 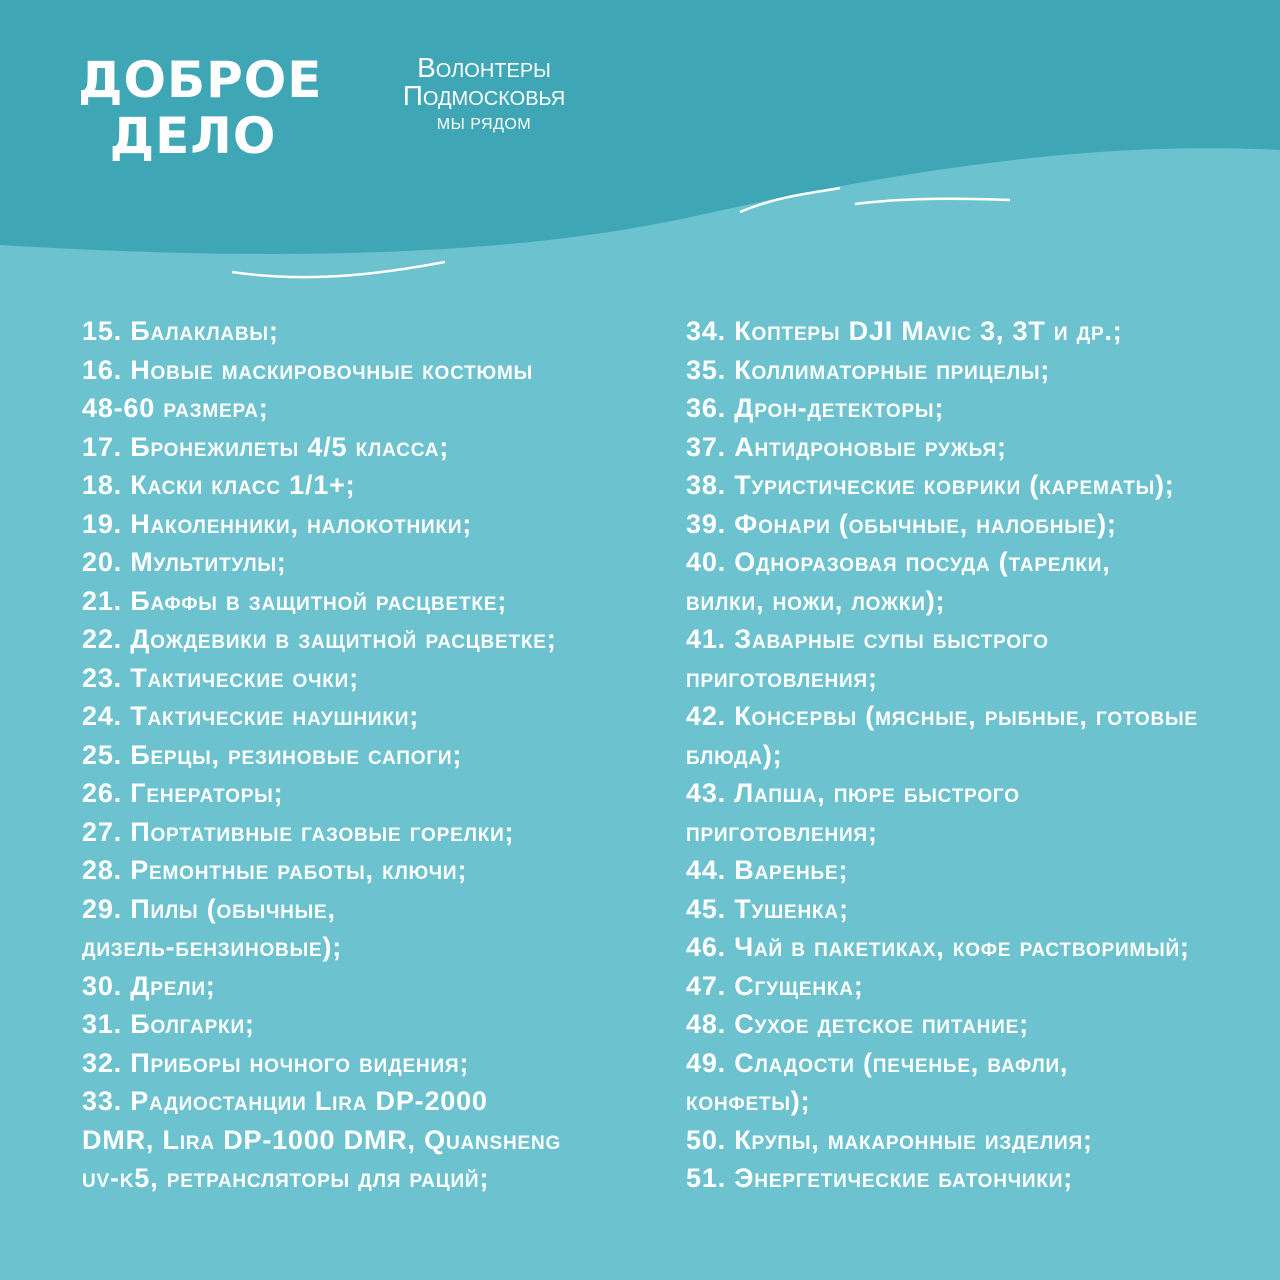 What do you see at coordinates (168, 1024) in the screenshot?
I see `list-item-line: 31. Болгарки;` at bounding box center [168, 1024].